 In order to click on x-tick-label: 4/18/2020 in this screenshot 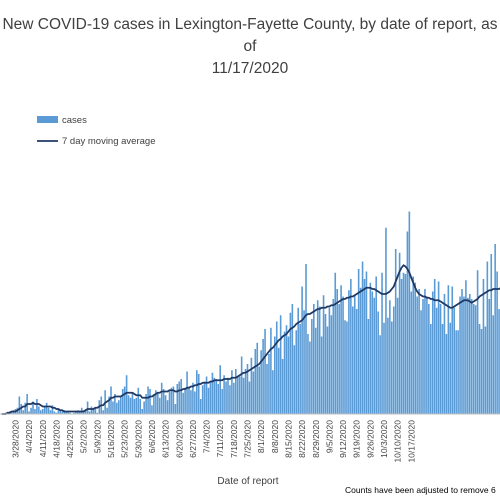, I will do `click(56, 439)`.